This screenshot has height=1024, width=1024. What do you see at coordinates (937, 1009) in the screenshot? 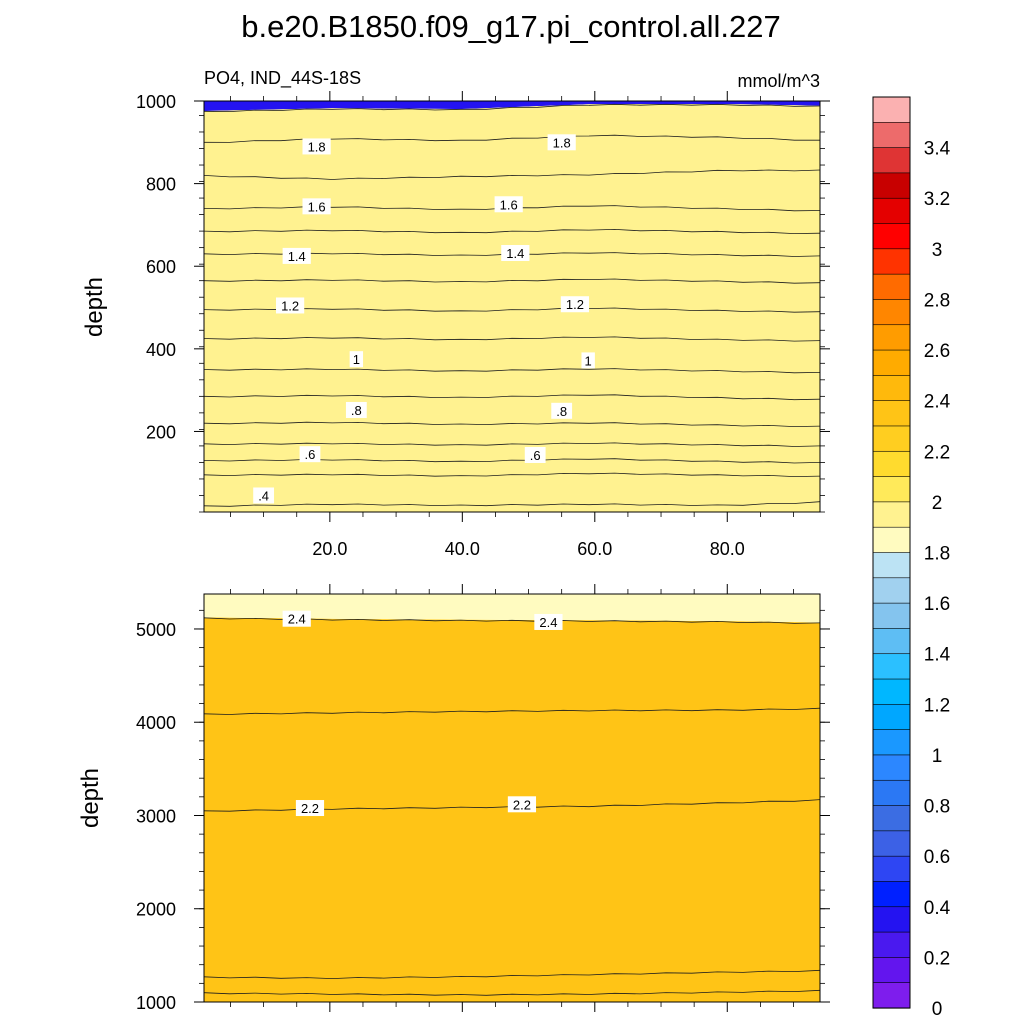
I see `colorbar-label: 0` at bounding box center [937, 1009].